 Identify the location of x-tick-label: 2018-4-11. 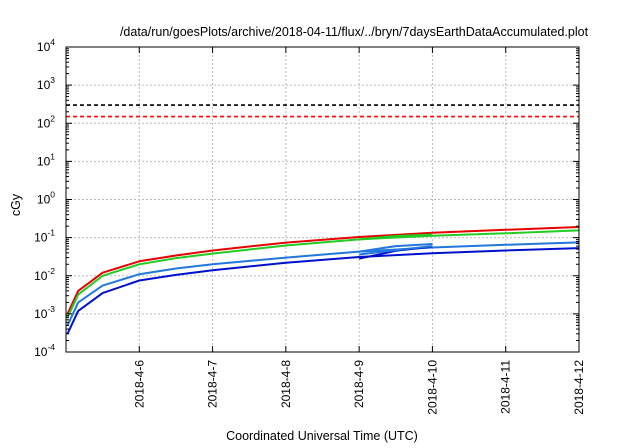
(506, 387).